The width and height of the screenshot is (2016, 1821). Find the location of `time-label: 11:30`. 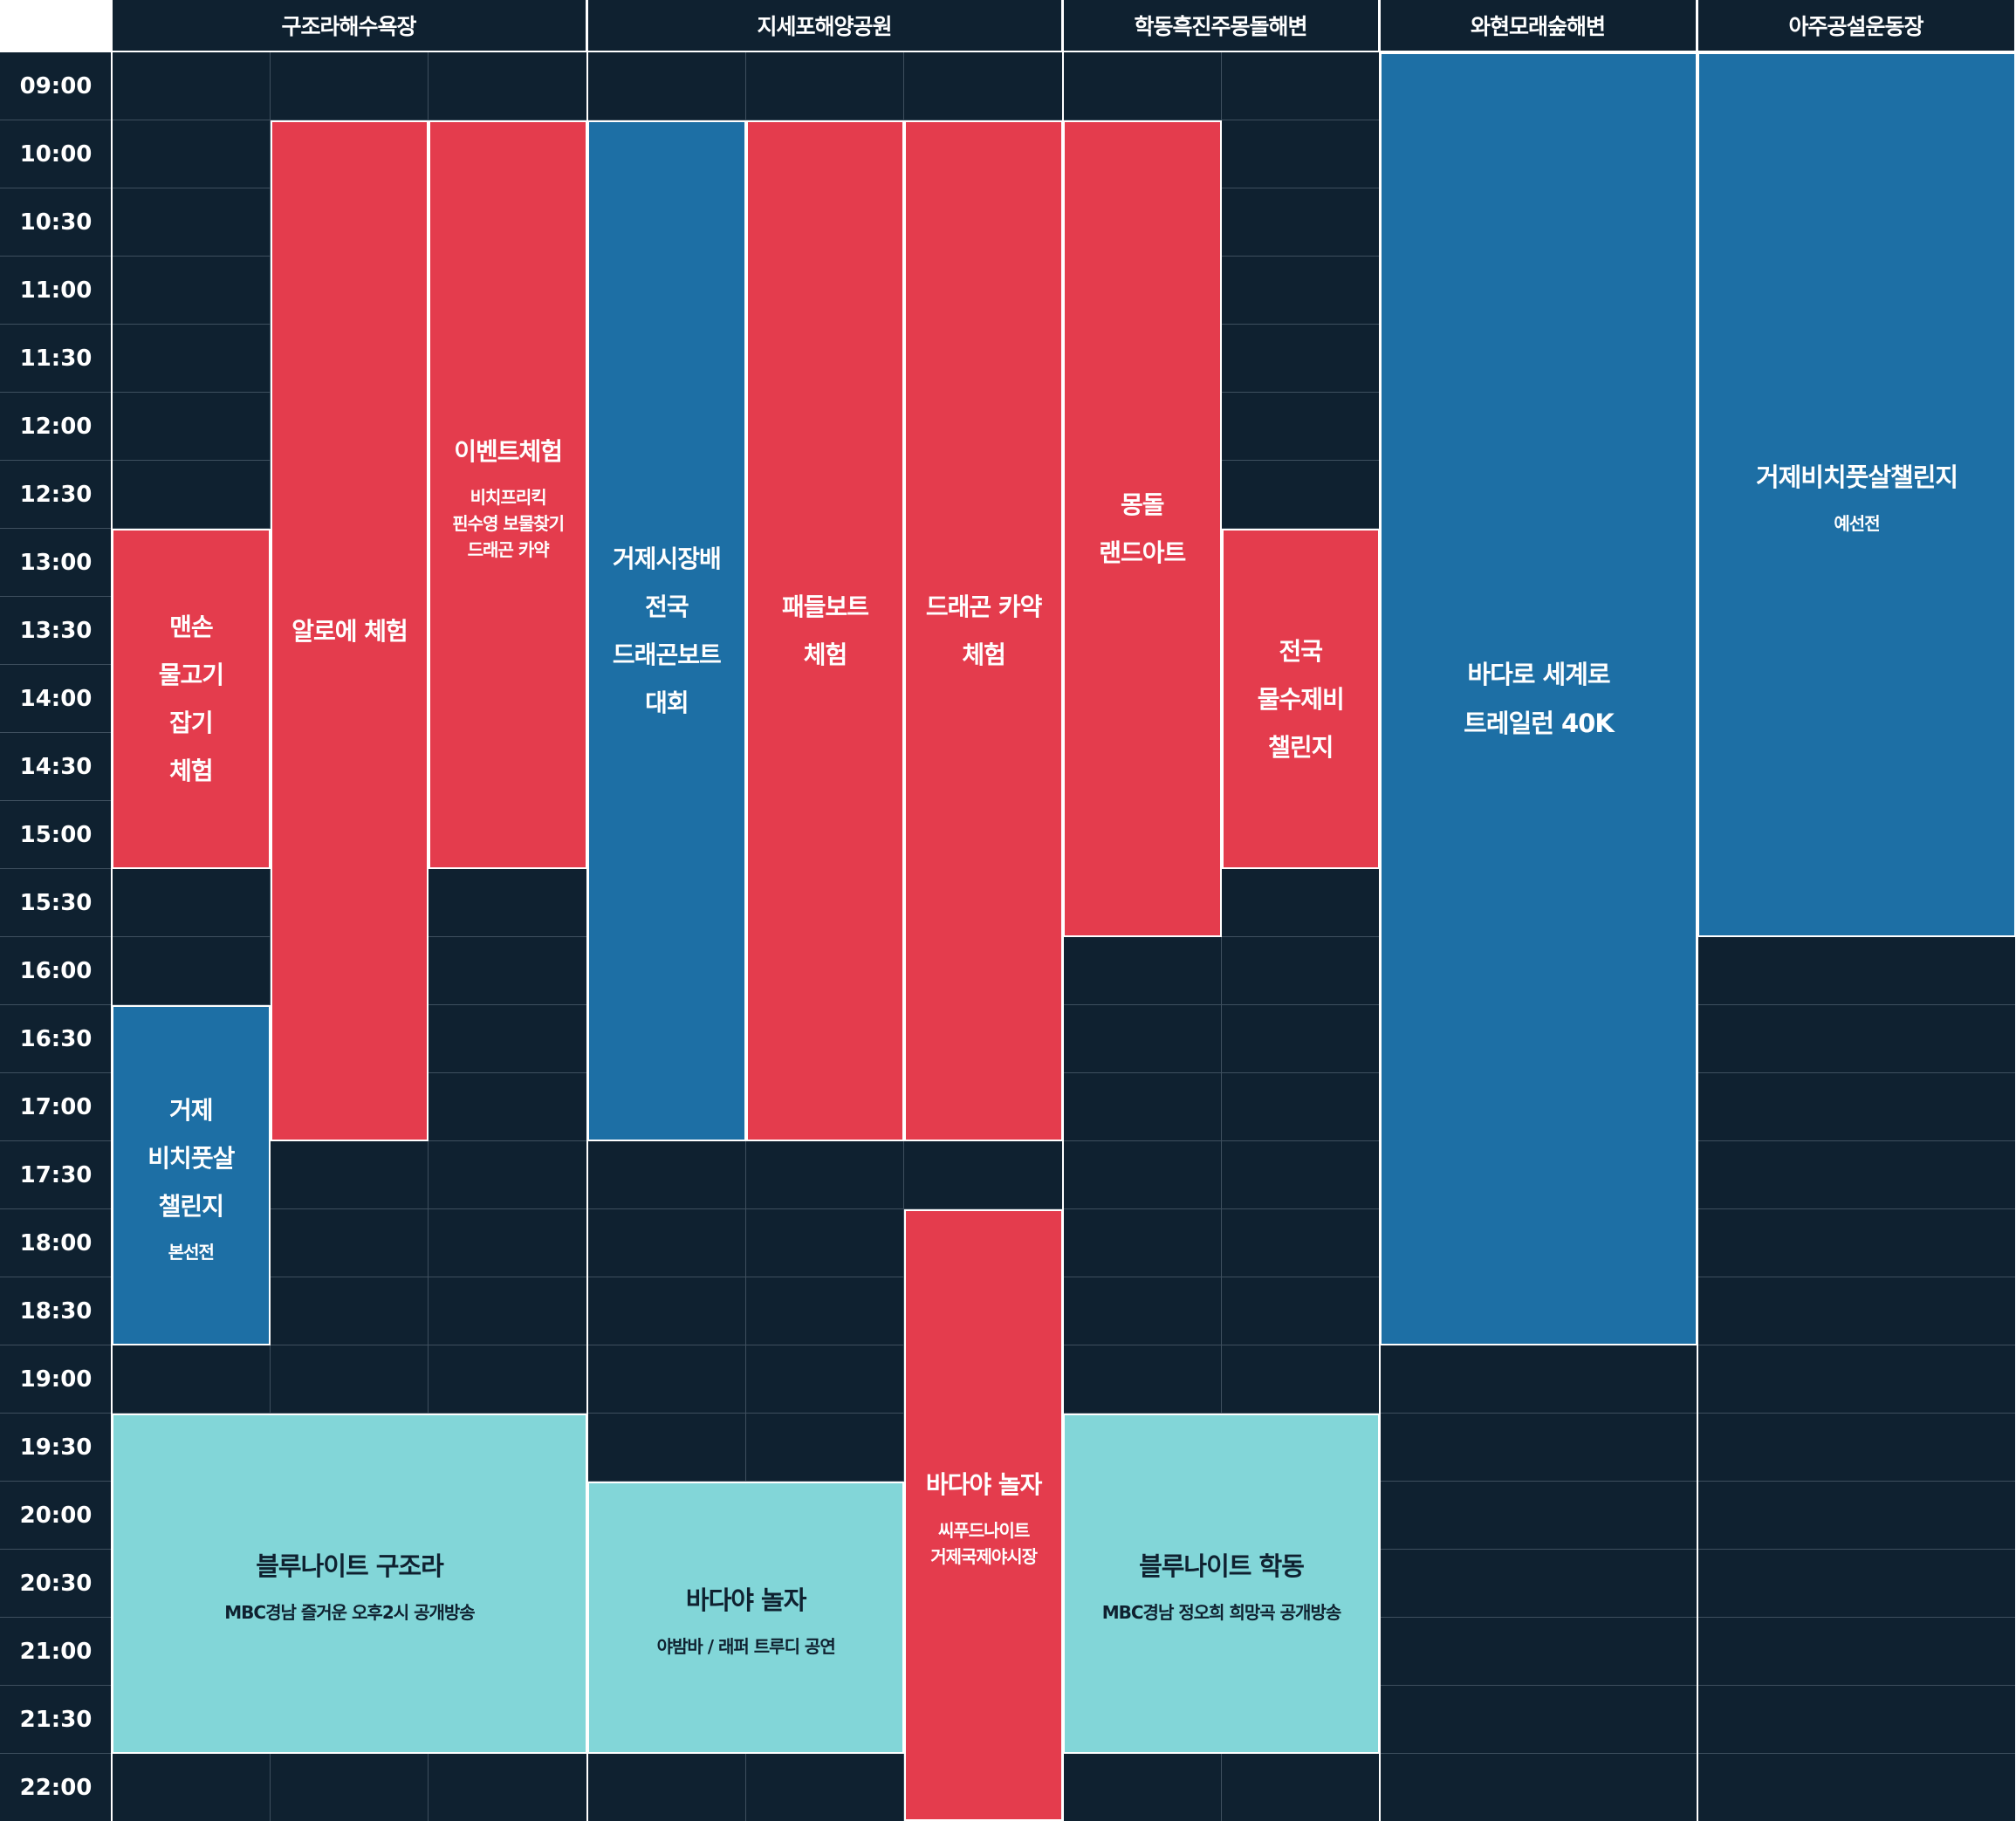

time-label: 11:30 is located at coordinates (56, 359).